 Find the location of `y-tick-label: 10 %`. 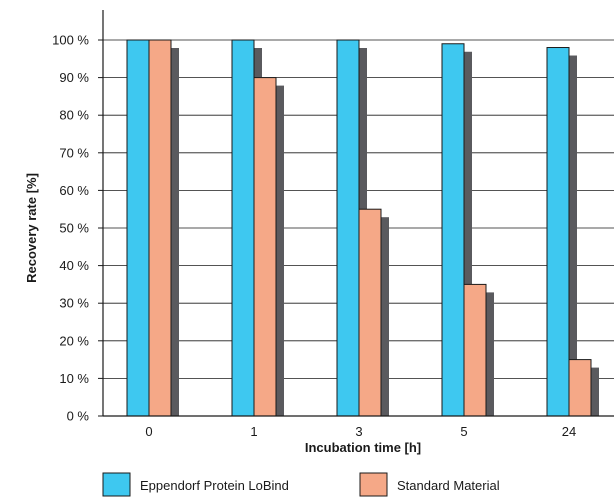

y-tick-label: 10 % is located at coordinates (74, 378).